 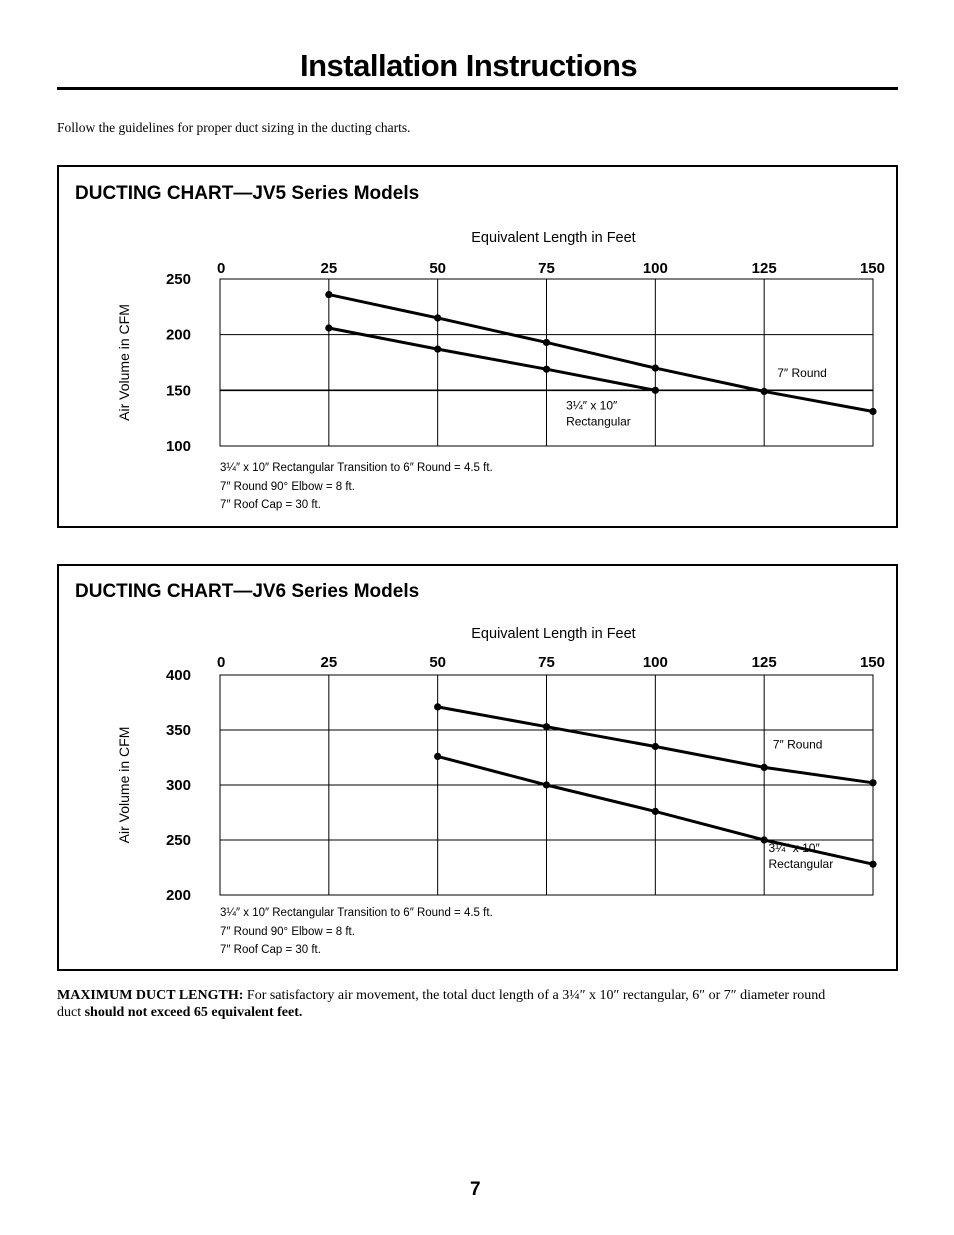 What do you see at coordinates (178, 675) in the screenshot?
I see `y-tick-label: 400` at bounding box center [178, 675].